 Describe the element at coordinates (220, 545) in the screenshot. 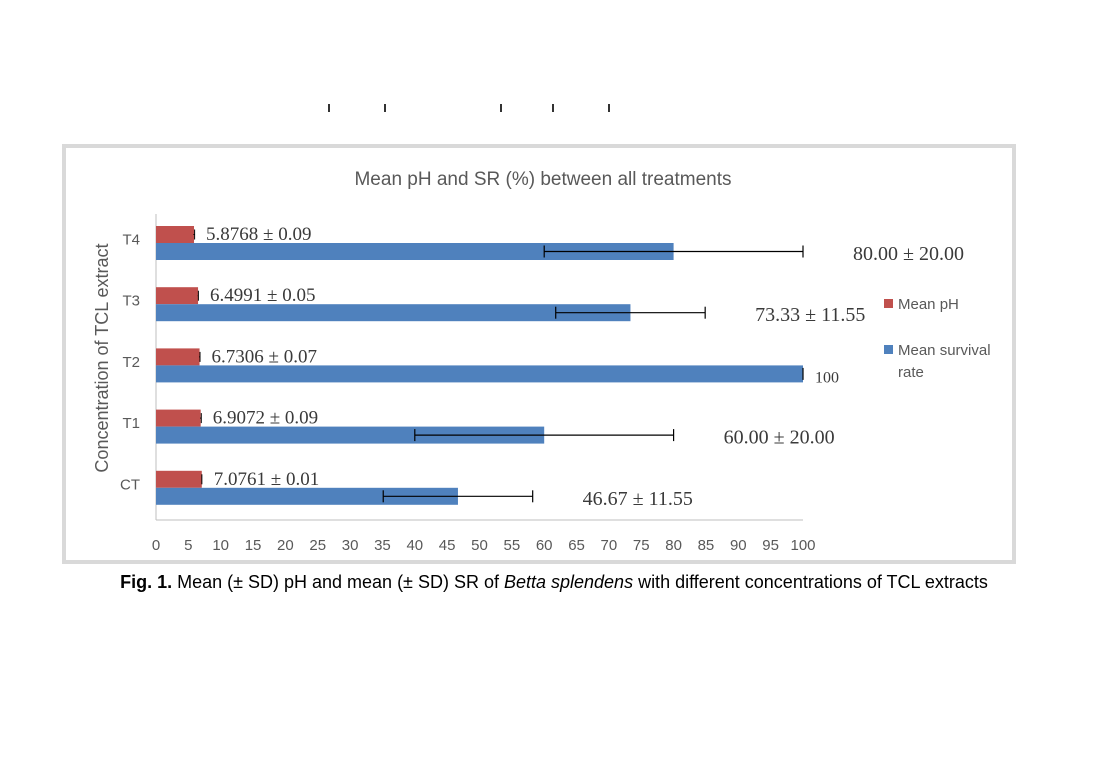

I see `x-tick-label: 10` at that location.